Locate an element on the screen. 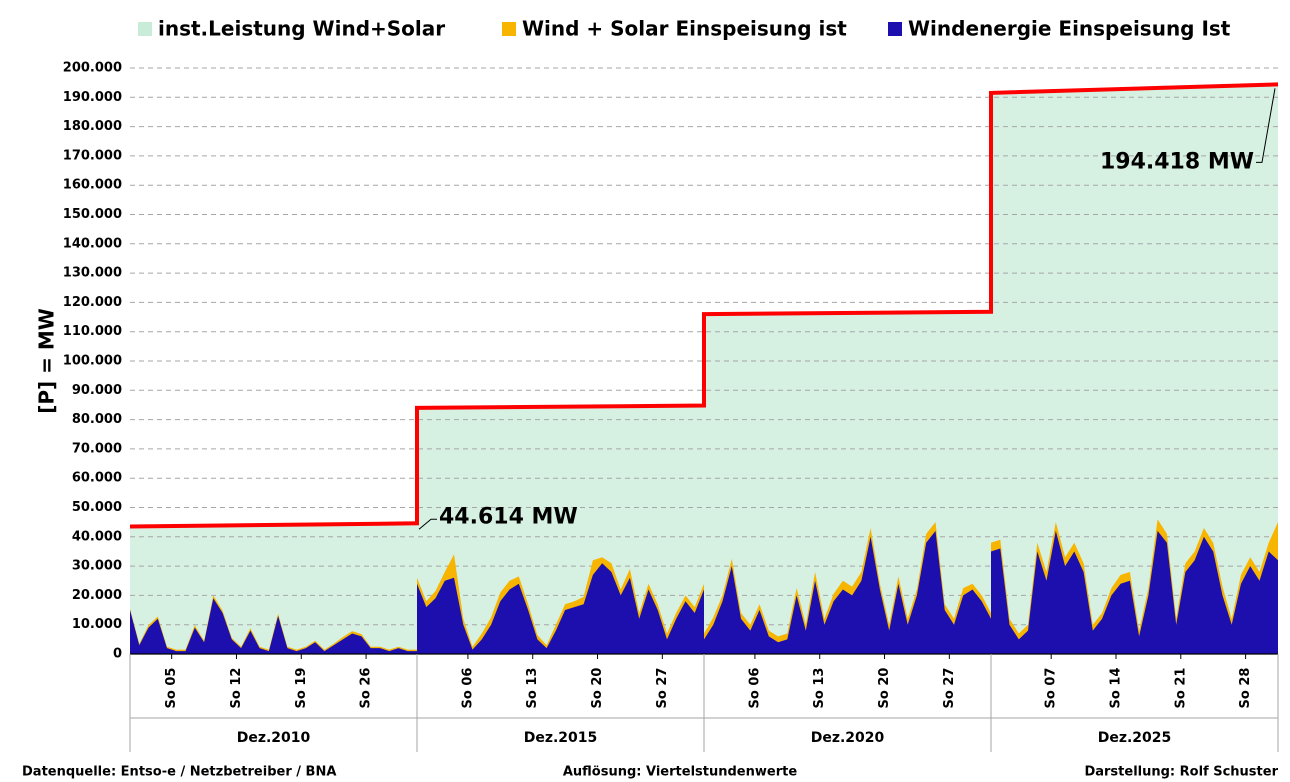 The height and width of the screenshot is (782, 1290). x-tick-label: So 26 is located at coordinates (366, 688).